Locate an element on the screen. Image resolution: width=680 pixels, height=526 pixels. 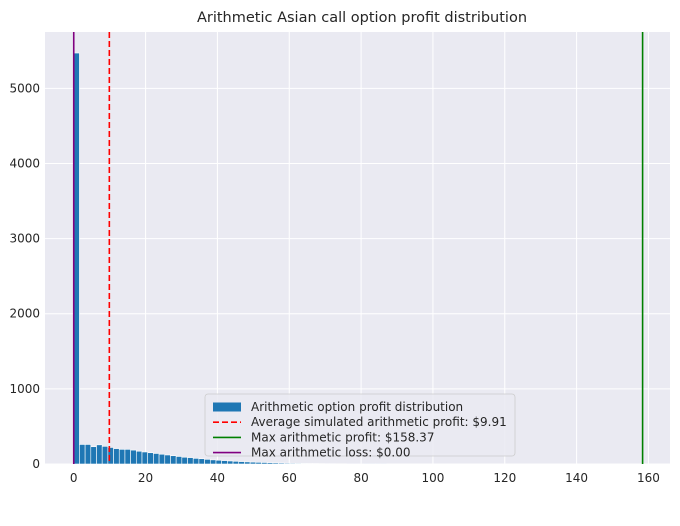
y-tick-label: 5000 is located at coordinates (24, 88).